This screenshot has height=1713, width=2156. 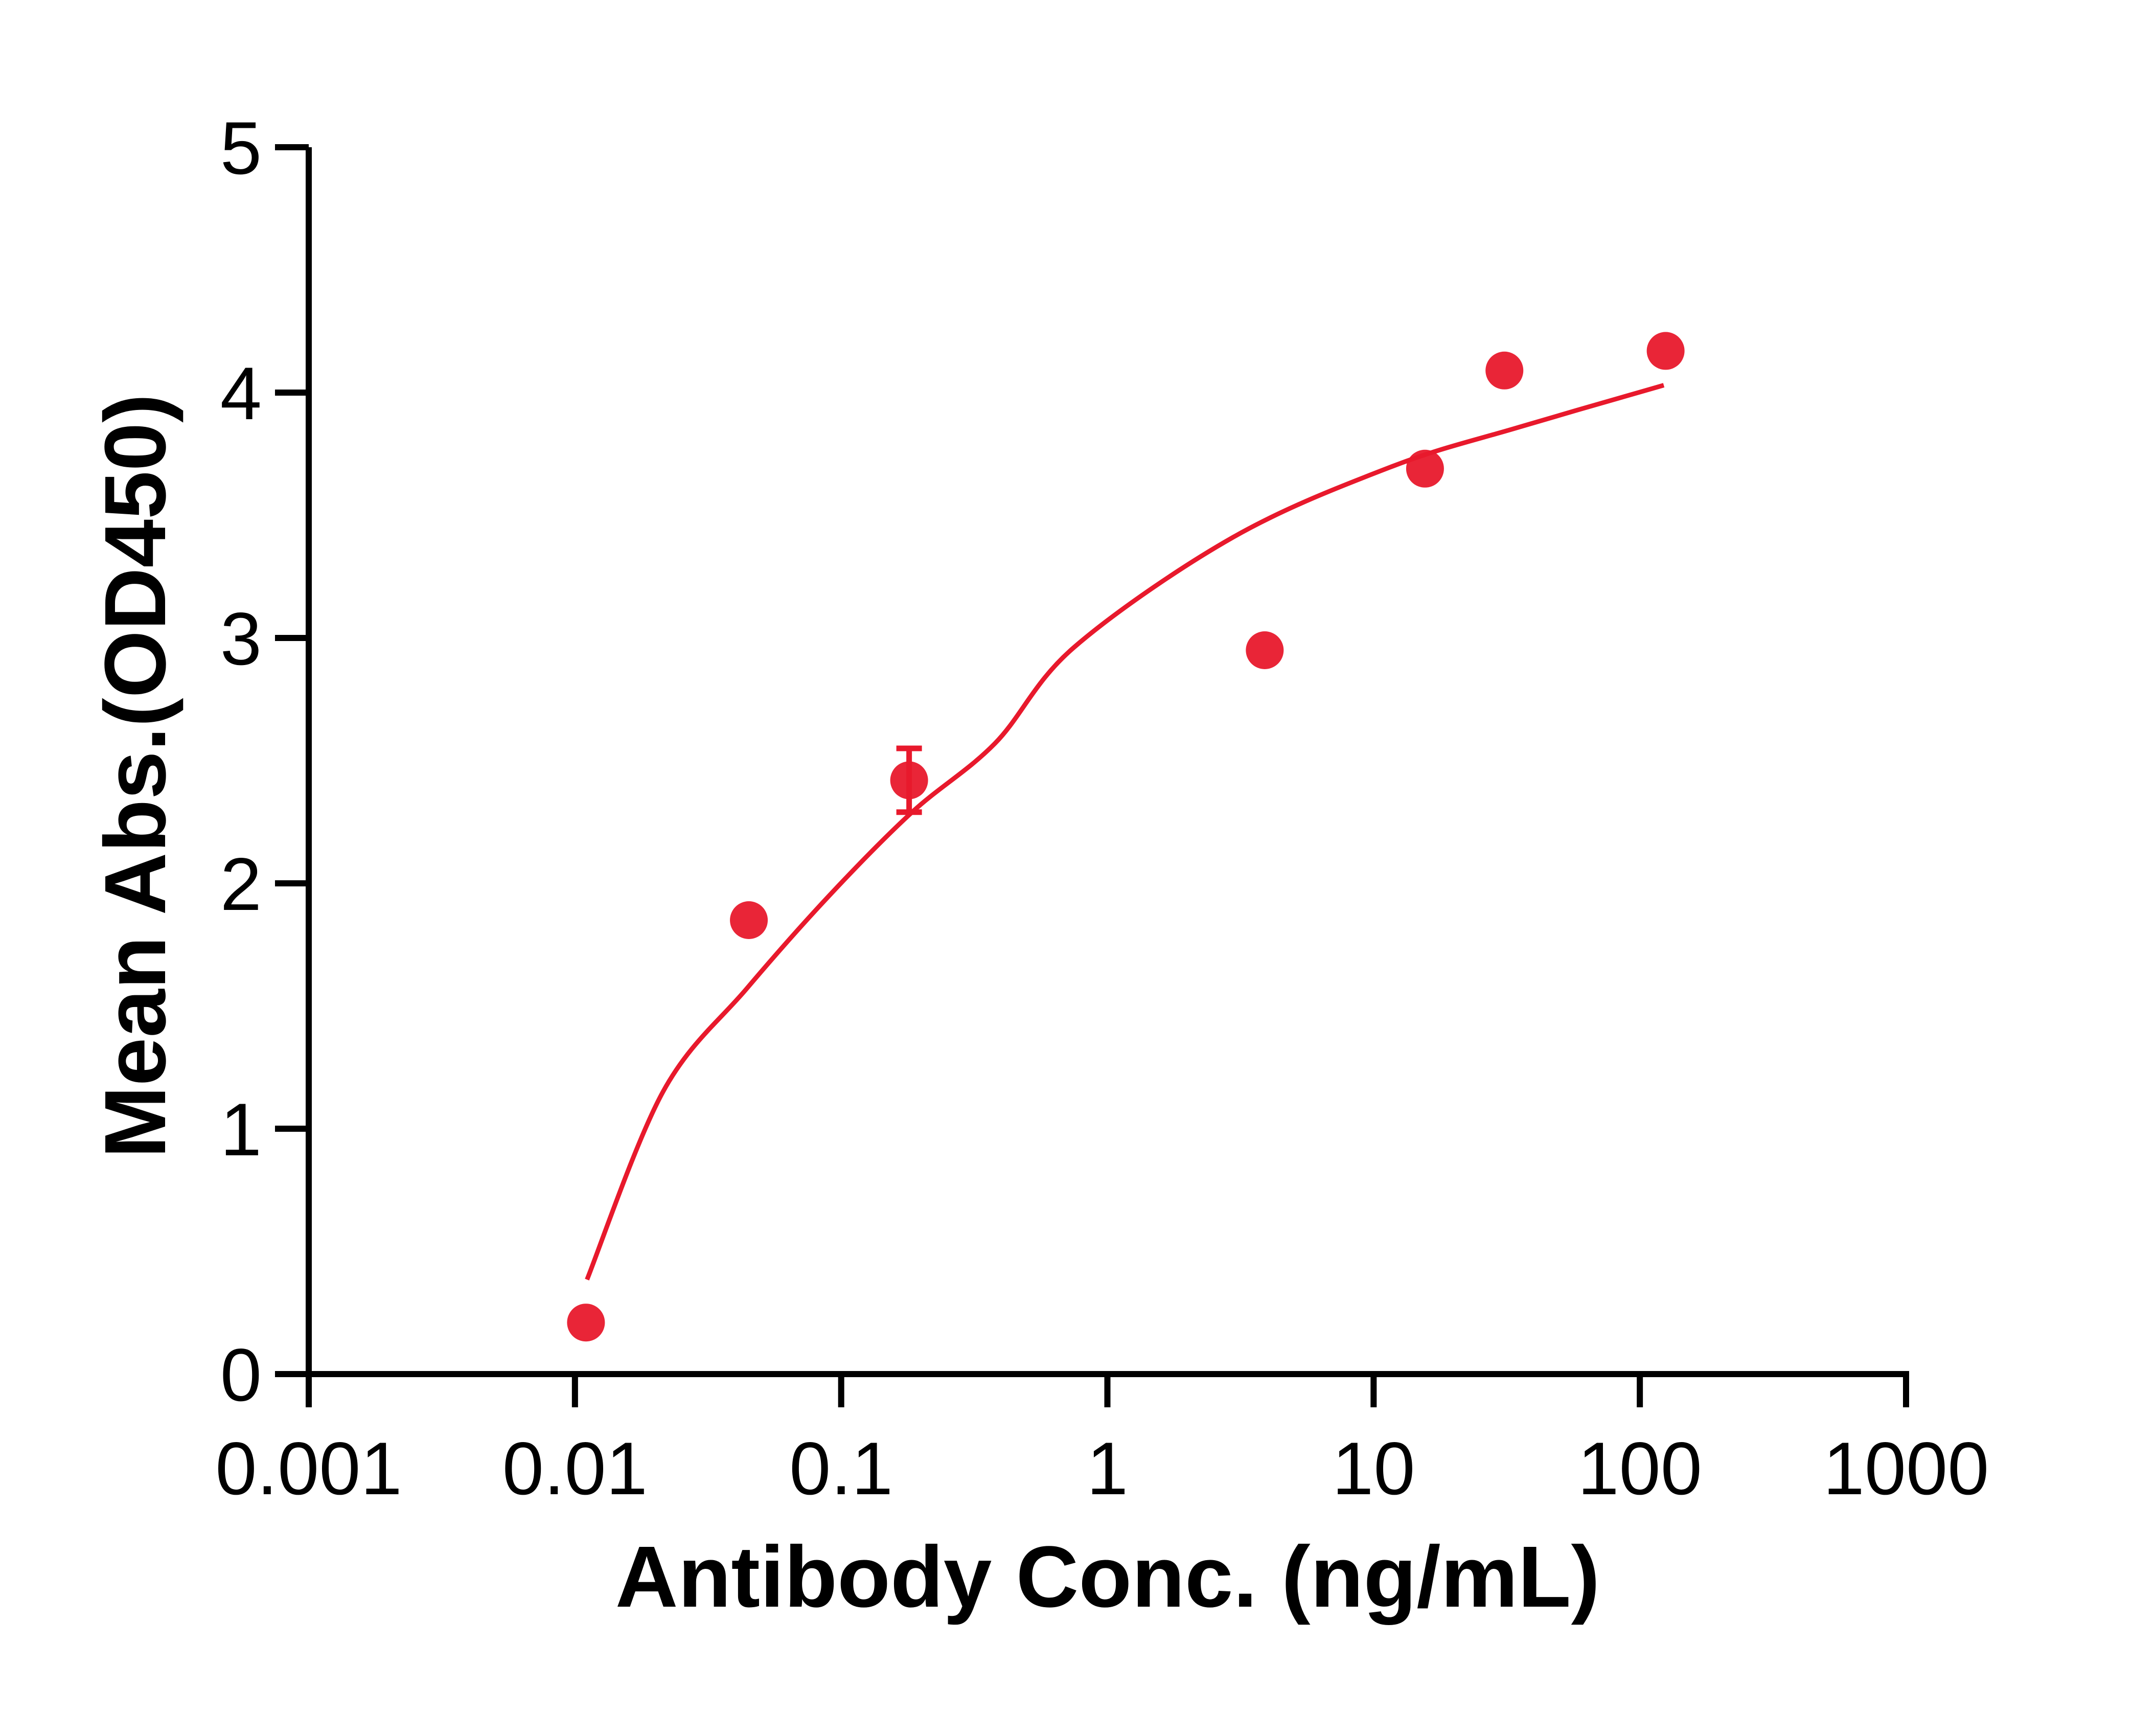 I want to click on y-tick-label: 0, so click(x=241, y=1375).